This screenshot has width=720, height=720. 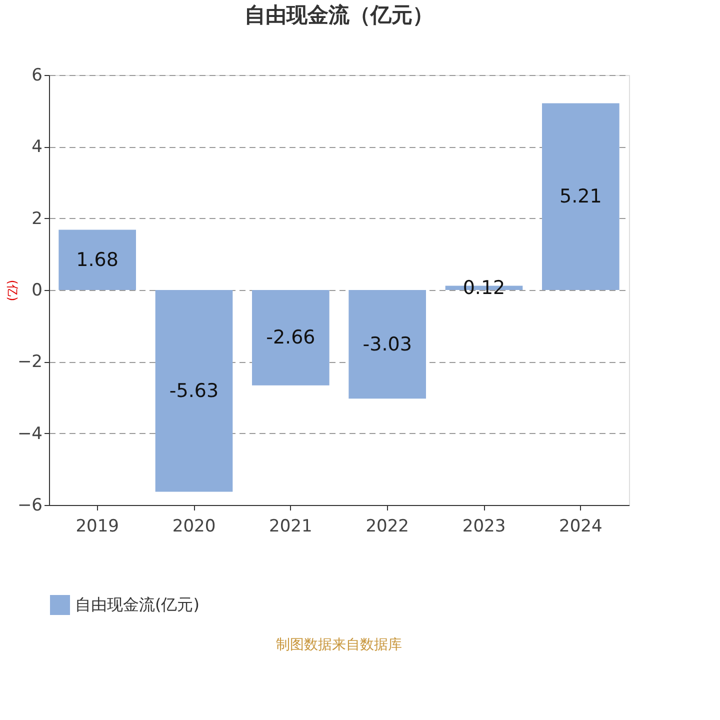 I want to click on x-tick-label: 2023, so click(x=484, y=526).